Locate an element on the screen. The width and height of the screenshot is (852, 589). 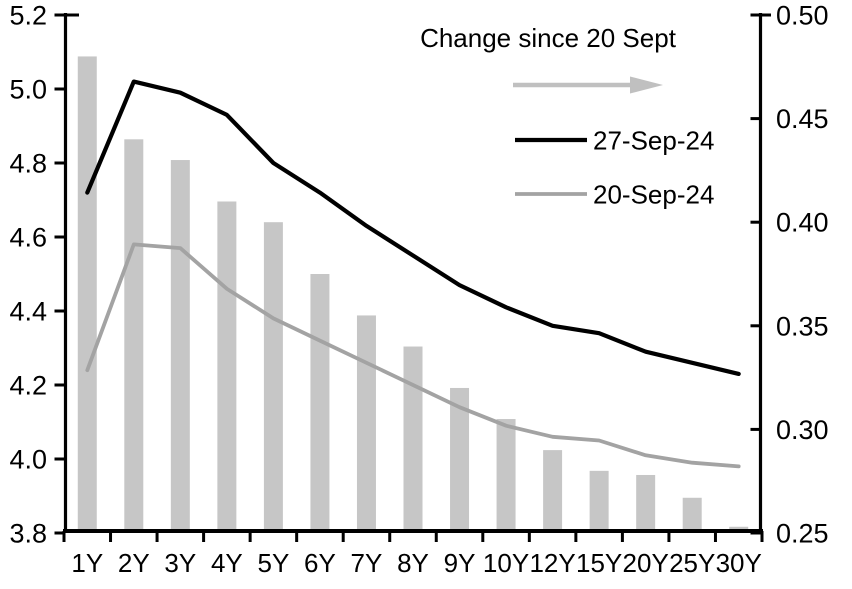
left-axis-tick-label: 3.8 is located at coordinates (28, 534).